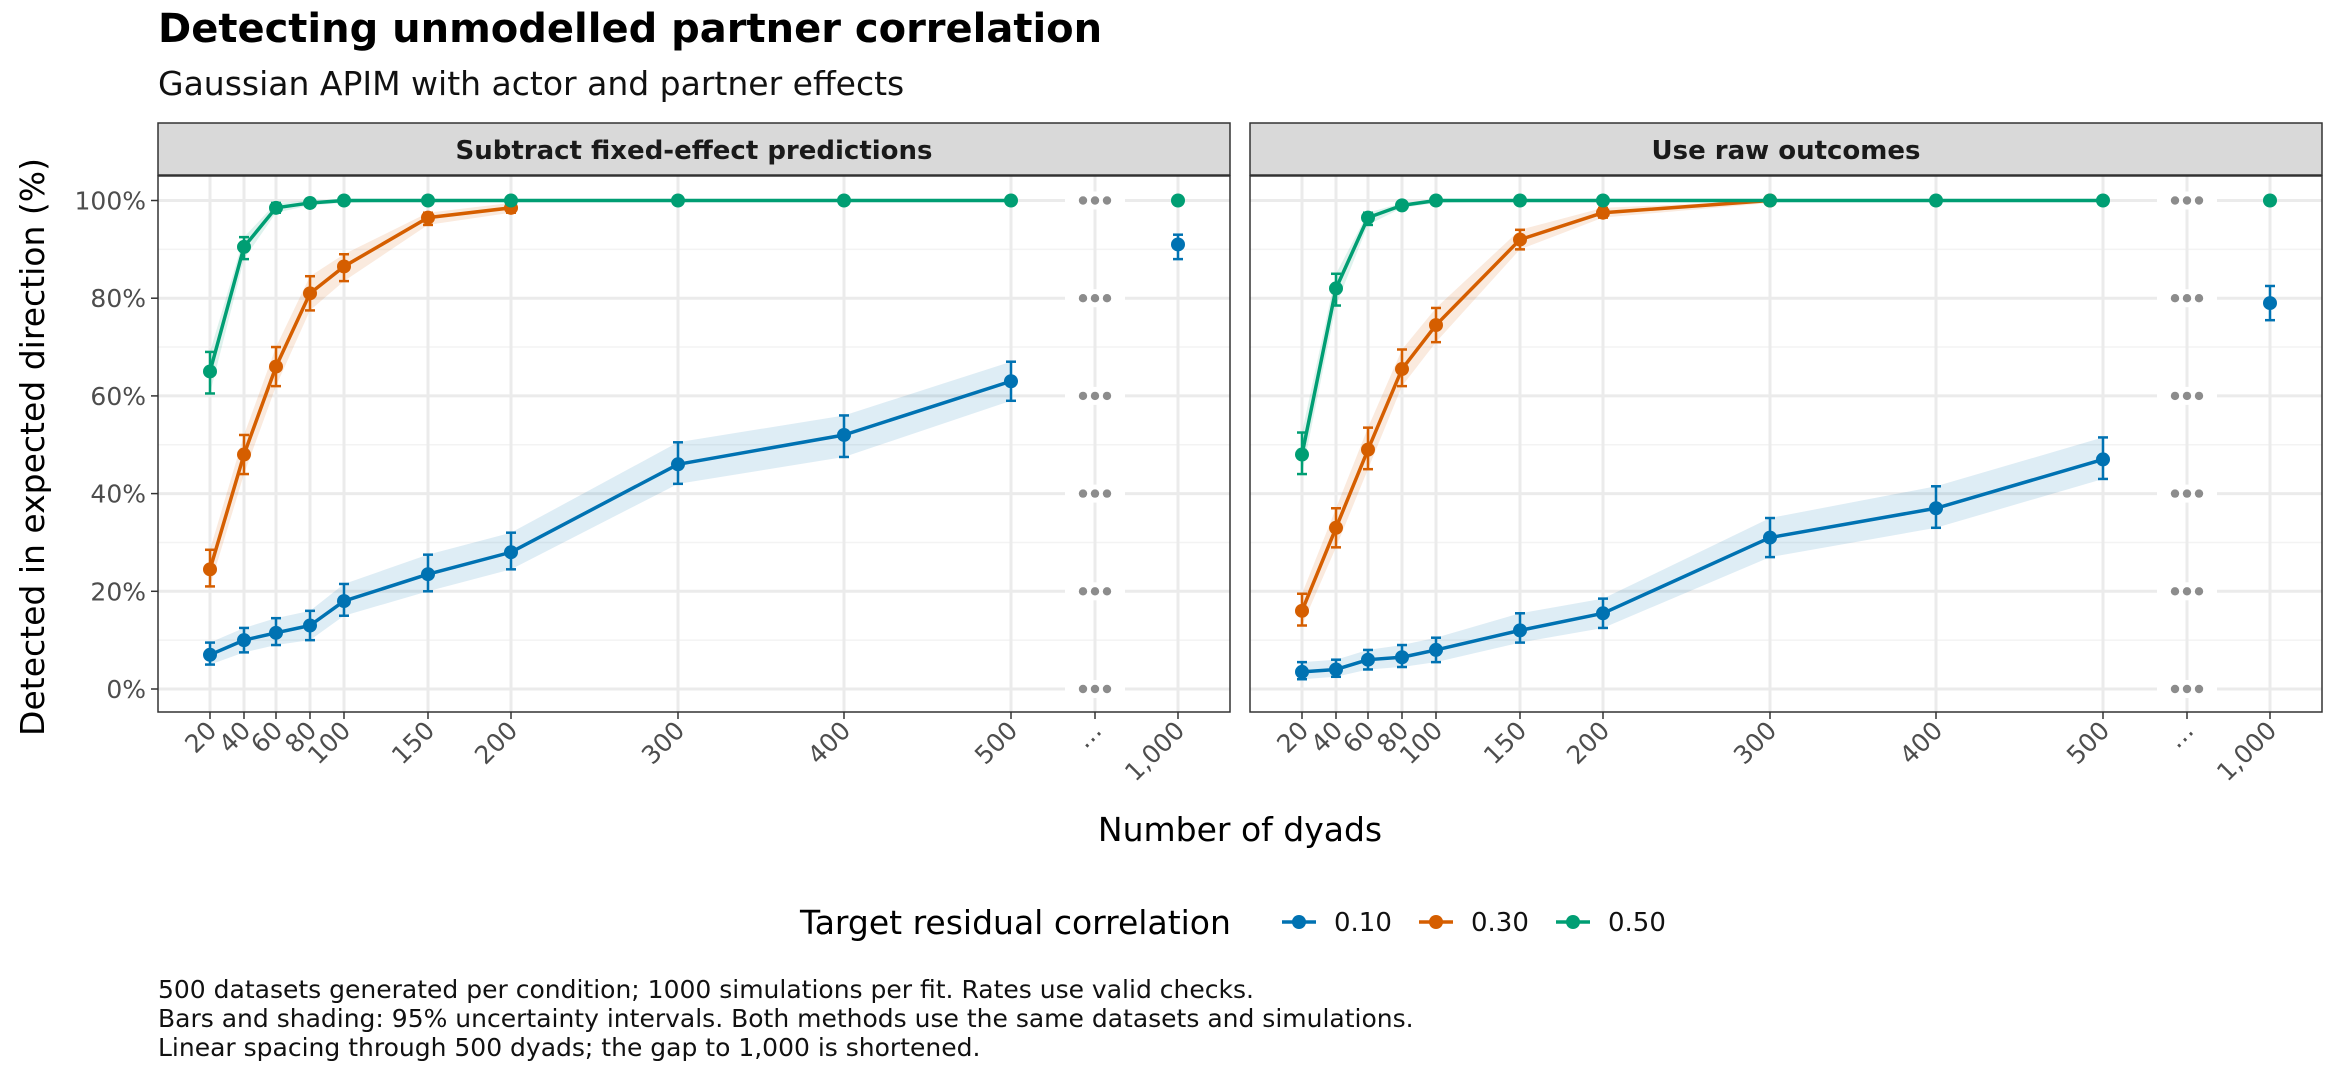 The height and width of the screenshot is (1080, 2340). What do you see at coordinates (630, 29) in the screenshot?
I see `chart-title: Detecting unmodelled partner correlation` at bounding box center [630, 29].